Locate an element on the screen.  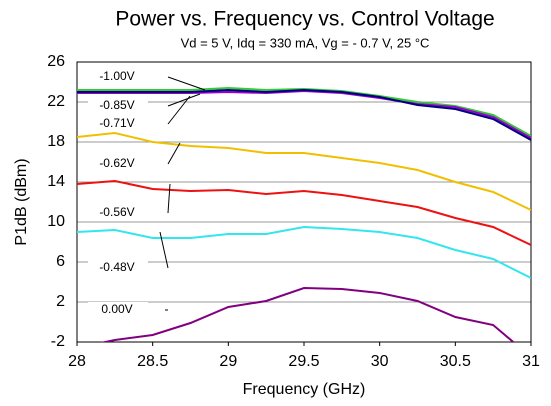
y-tick-label: 2 is located at coordinates (60, 301).